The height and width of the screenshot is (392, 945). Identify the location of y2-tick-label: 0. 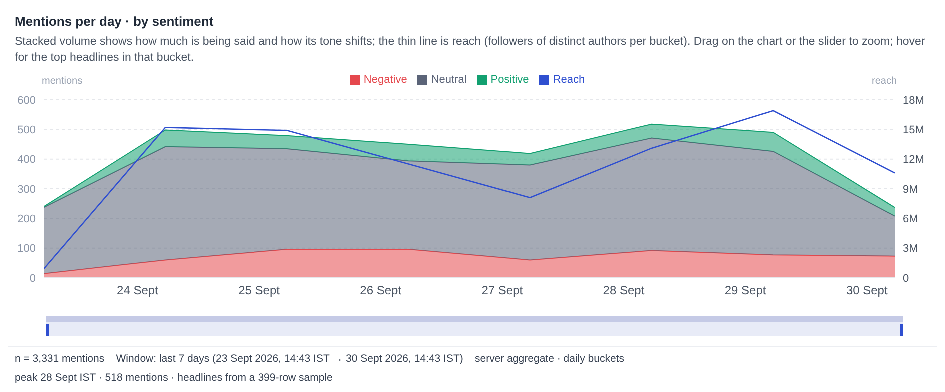
(906, 278).